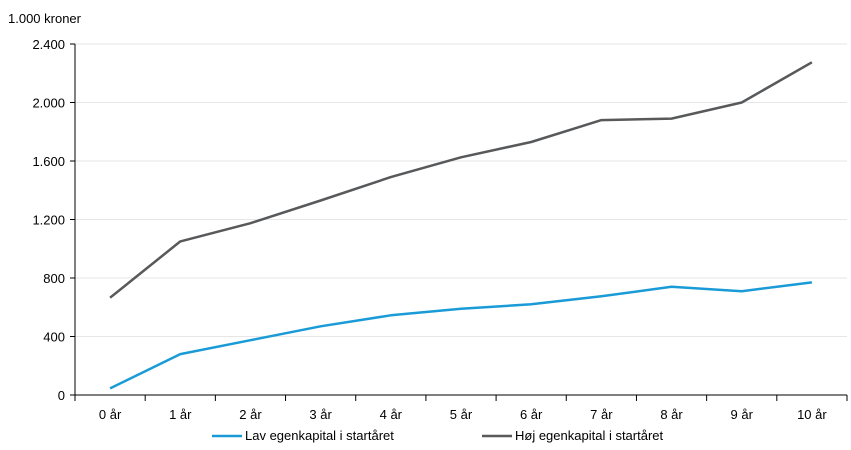 The image size is (851, 450). What do you see at coordinates (180, 414) in the screenshot?
I see `x-tick-label: 1 år` at bounding box center [180, 414].